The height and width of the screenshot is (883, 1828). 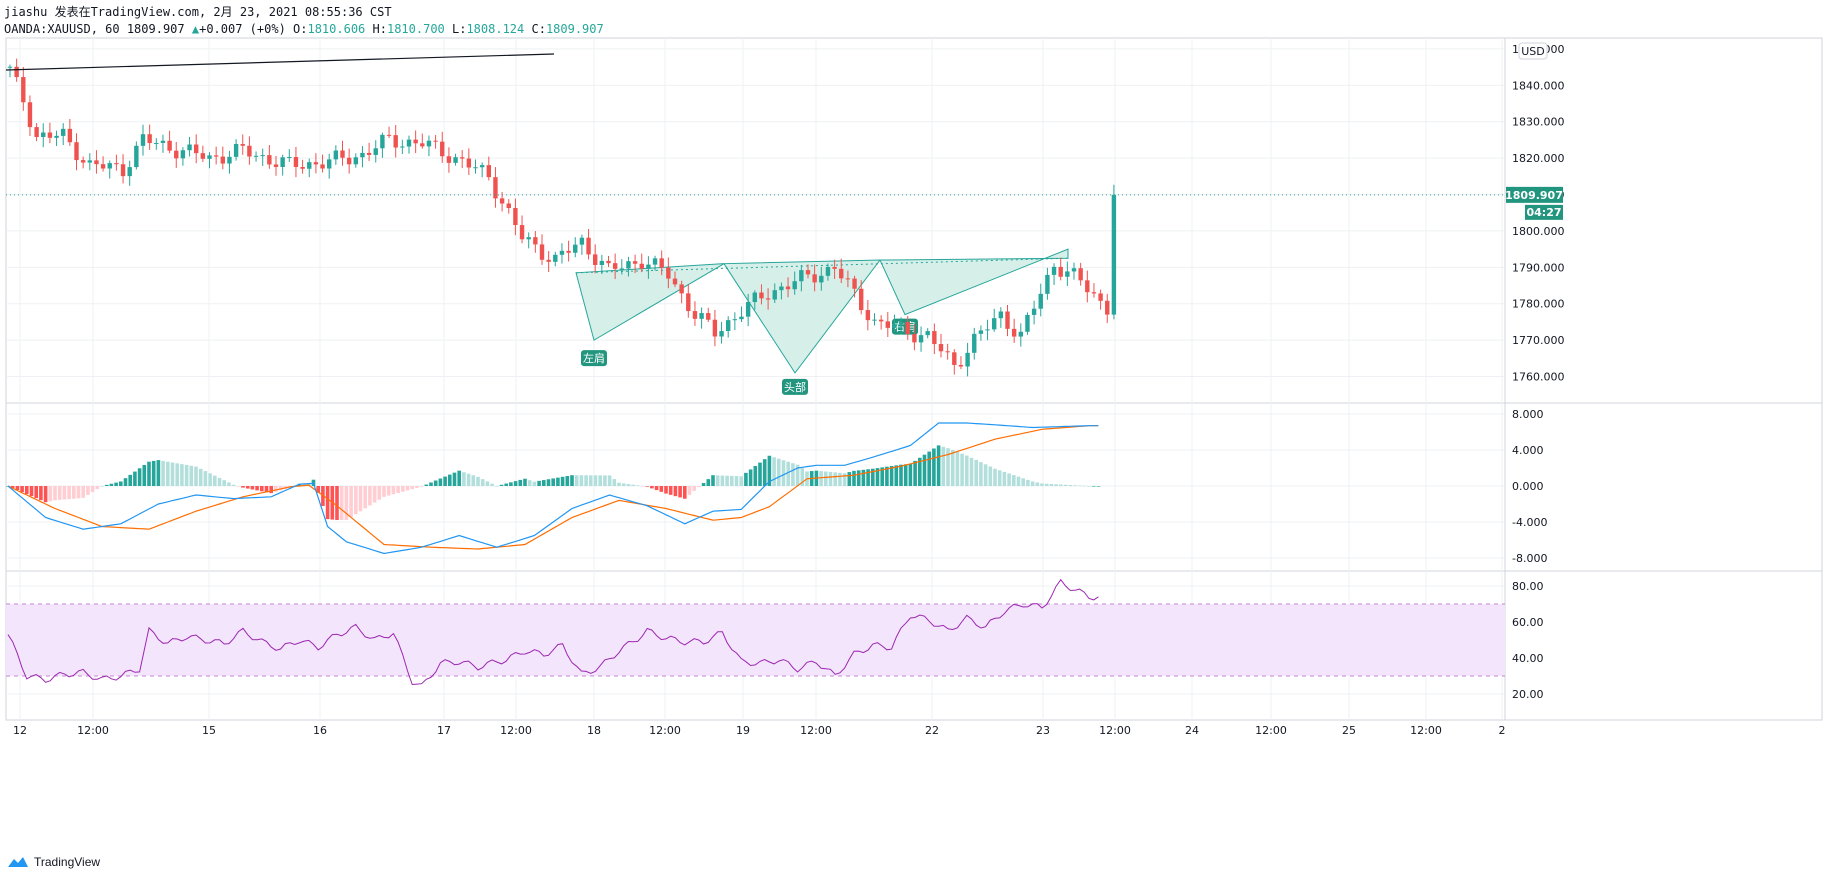 What do you see at coordinates (1538, 377) in the screenshot?
I see `price-tick-label: 1760.000` at bounding box center [1538, 377].